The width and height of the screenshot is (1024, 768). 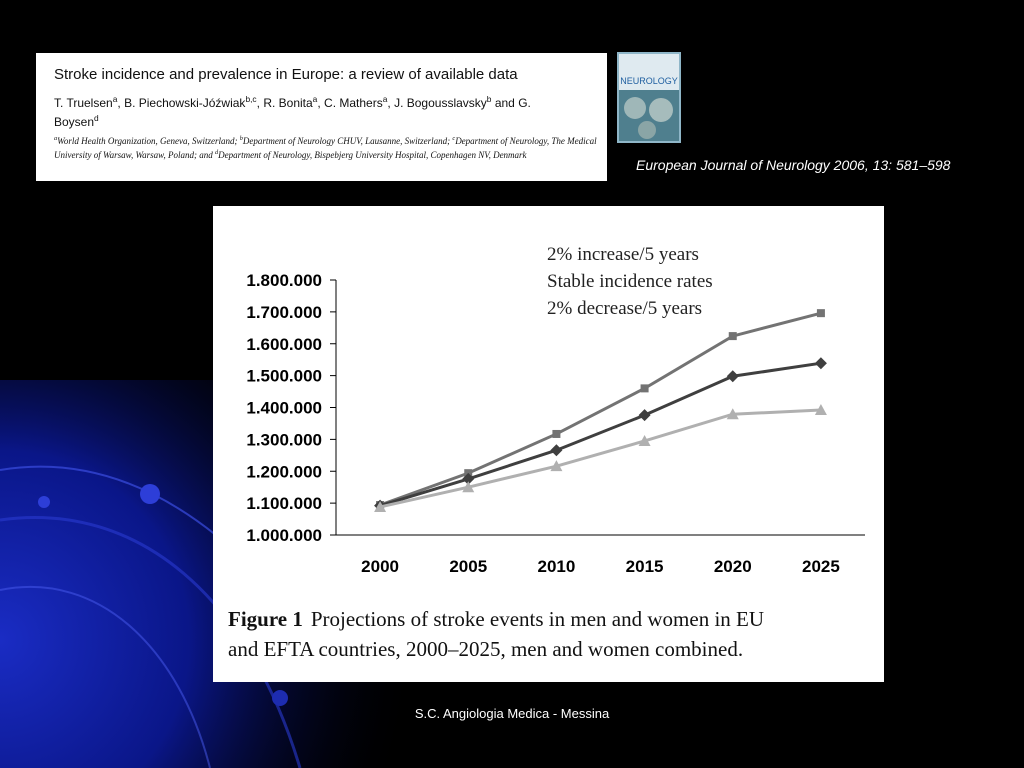 What do you see at coordinates (284, 471) in the screenshot?
I see `y-tick-label: 1.200.000` at bounding box center [284, 471].